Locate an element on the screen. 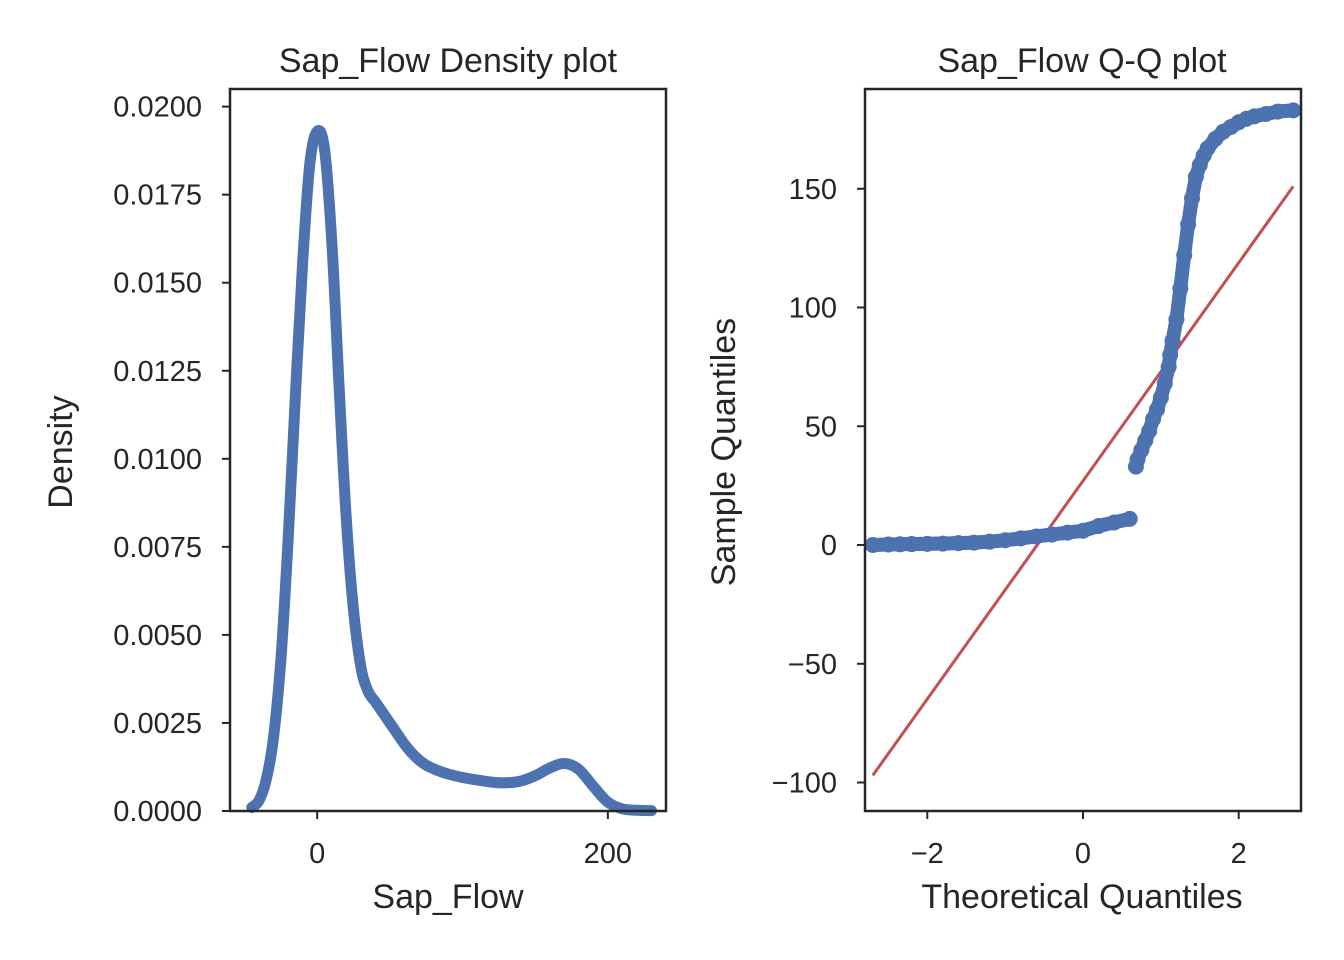 The width and height of the screenshot is (1344, 960). qq-y-ticks: −100 −50 0 50 100 150 is located at coordinates (818, 487).